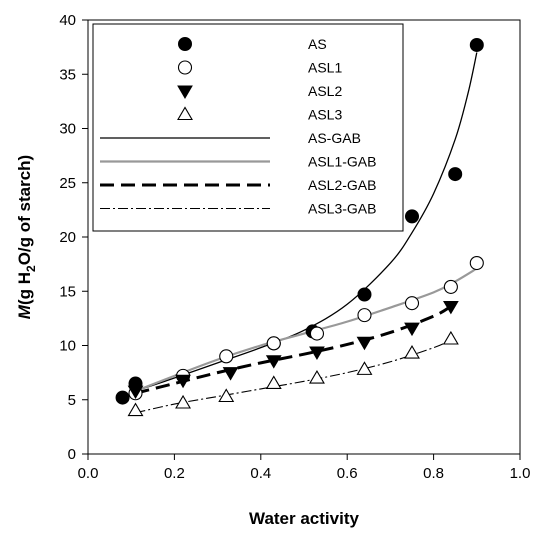  Describe the element at coordinates (67, 129) in the screenshot. I see `y-tick-label: 30` at that location.